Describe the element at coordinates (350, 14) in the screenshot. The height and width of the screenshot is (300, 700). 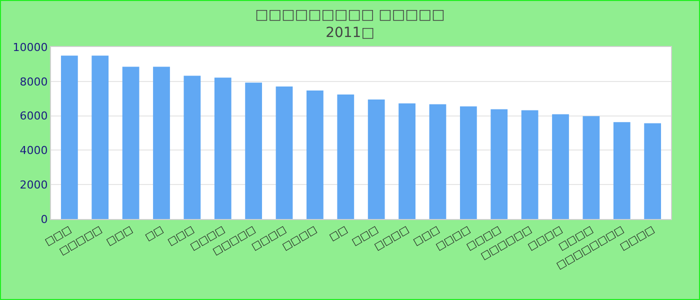
I see `chart-title: □□□□□□□□□ □□□□□` at that location.